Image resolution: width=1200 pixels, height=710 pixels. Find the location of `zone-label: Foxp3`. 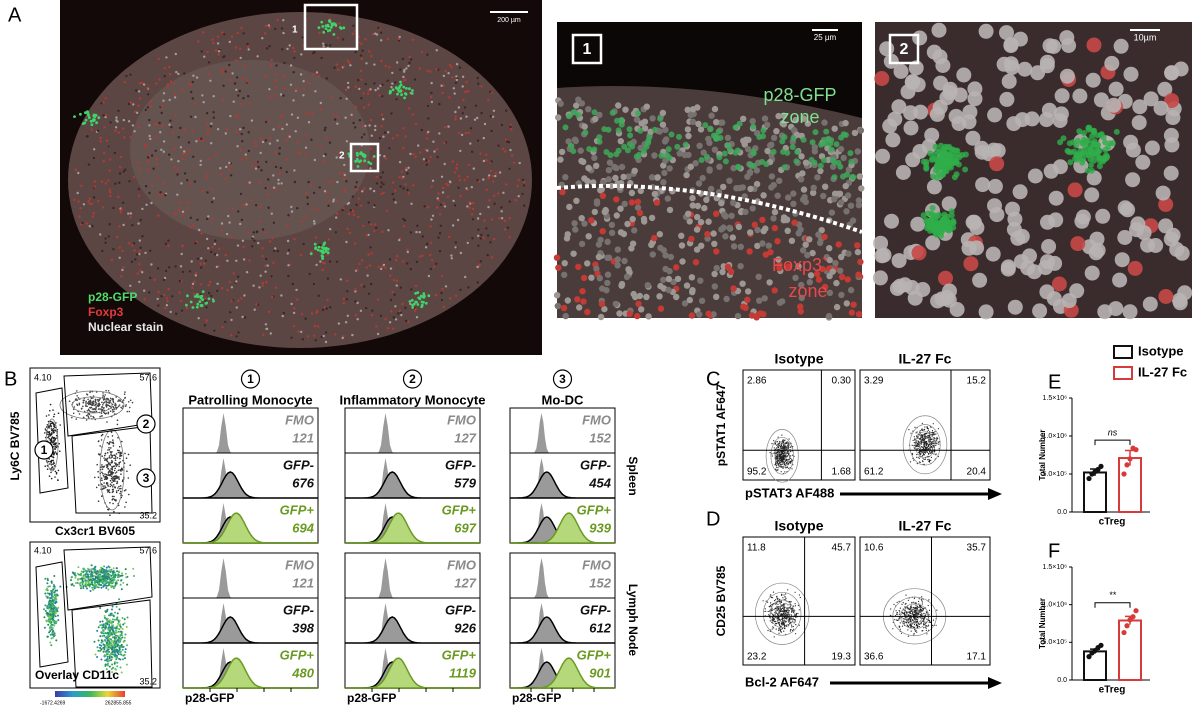

zone-label: Foxp3 is located at coordinates (797, 265).